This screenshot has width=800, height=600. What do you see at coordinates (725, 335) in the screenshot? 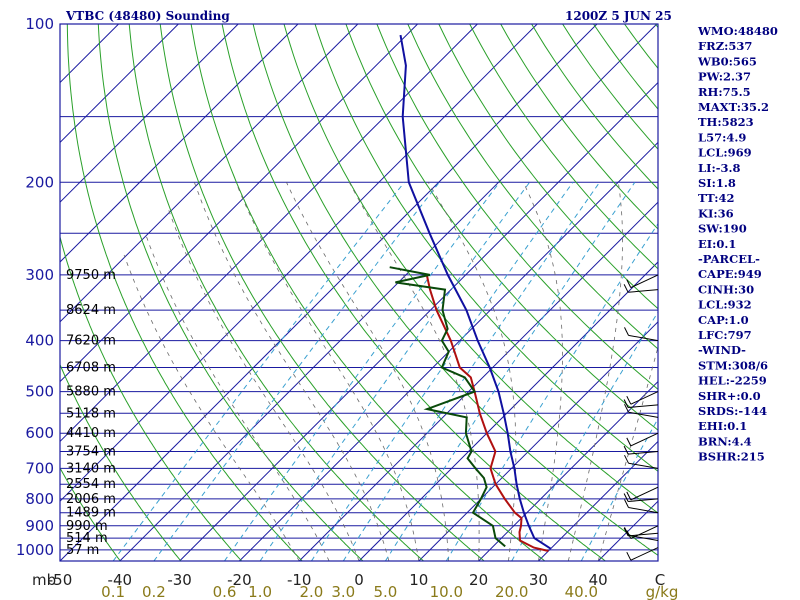
I see `index-item: LFC:797` at bounding box center [725, 335].